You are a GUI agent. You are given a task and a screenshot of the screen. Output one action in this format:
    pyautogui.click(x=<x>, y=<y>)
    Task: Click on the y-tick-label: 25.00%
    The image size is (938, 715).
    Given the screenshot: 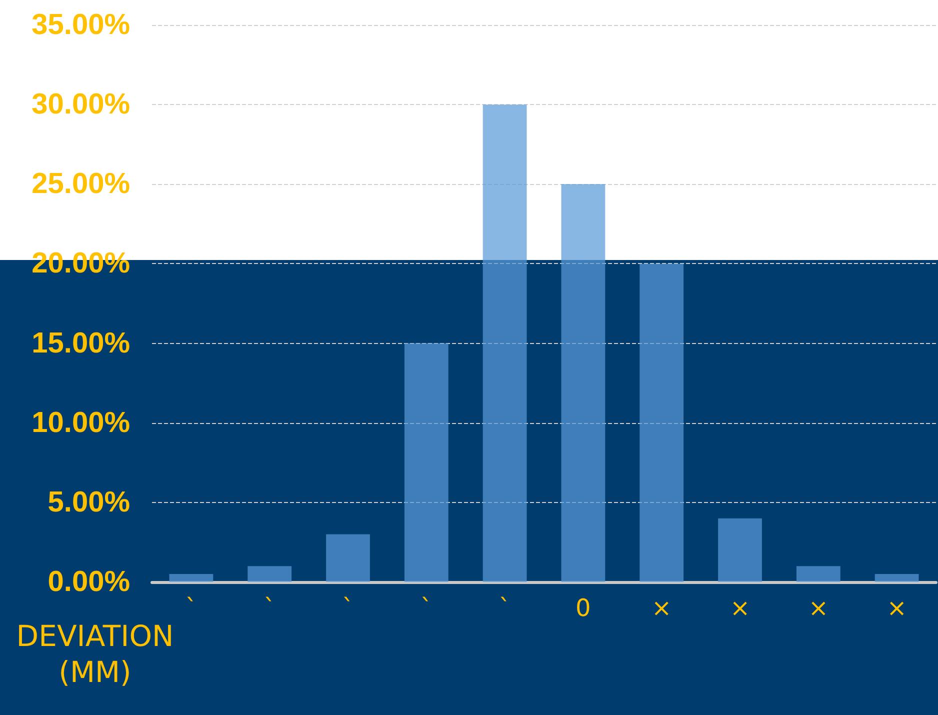 What is the action you would take?
    pyautogui.click(x=81, y=184)
    